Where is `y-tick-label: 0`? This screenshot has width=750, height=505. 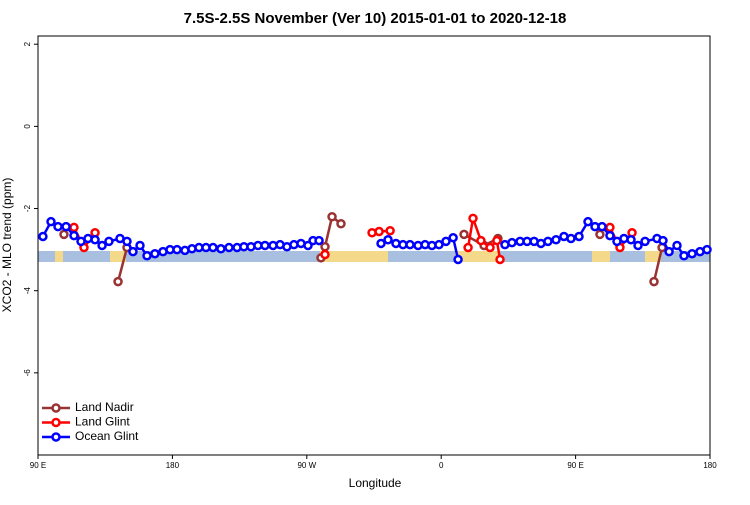
y-tick-label: 0 is located at coordinates (27, 126).